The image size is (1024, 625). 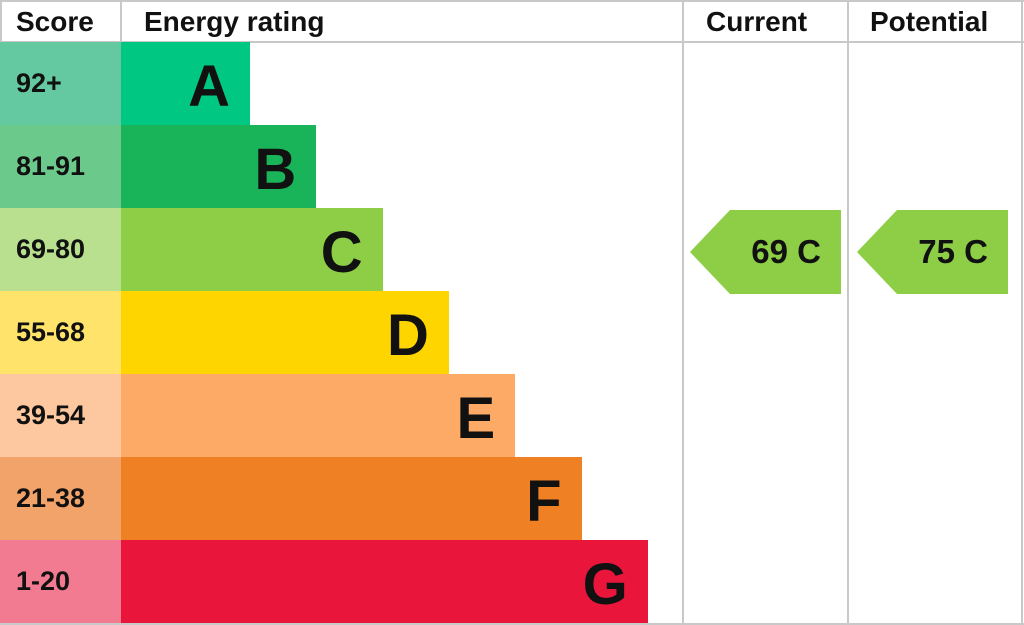 What do you see at coordinates (219, 166) in the screenshot?
I see `rating-bar-b: B` at bounding box center [219, 166].